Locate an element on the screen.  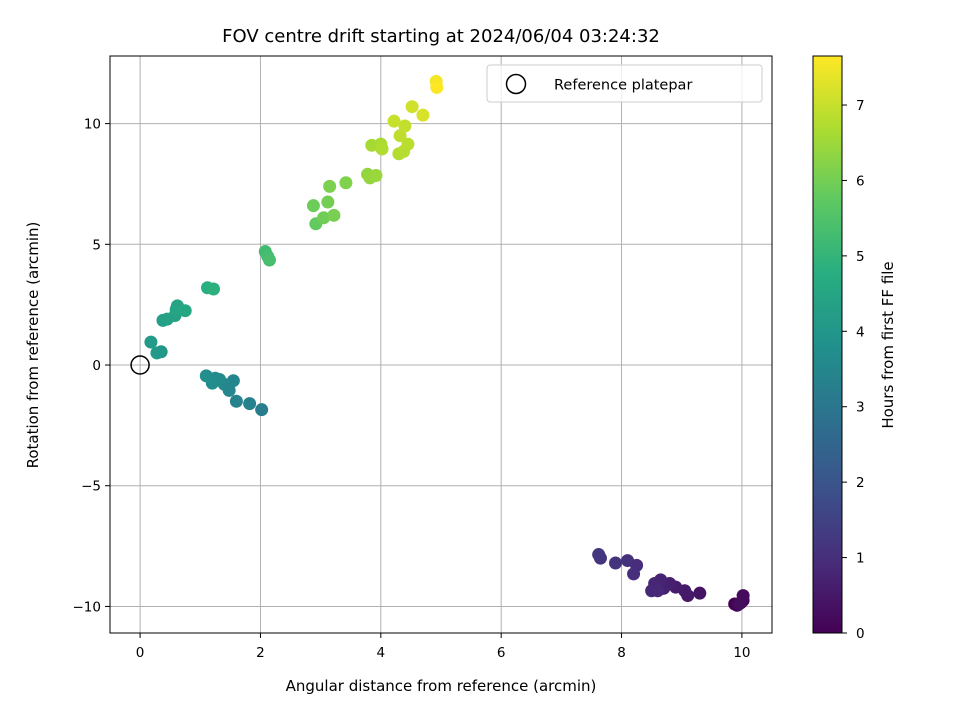
x-axis-label: Angular distance from reference (arcmin) is located at coordinates (441, 686).